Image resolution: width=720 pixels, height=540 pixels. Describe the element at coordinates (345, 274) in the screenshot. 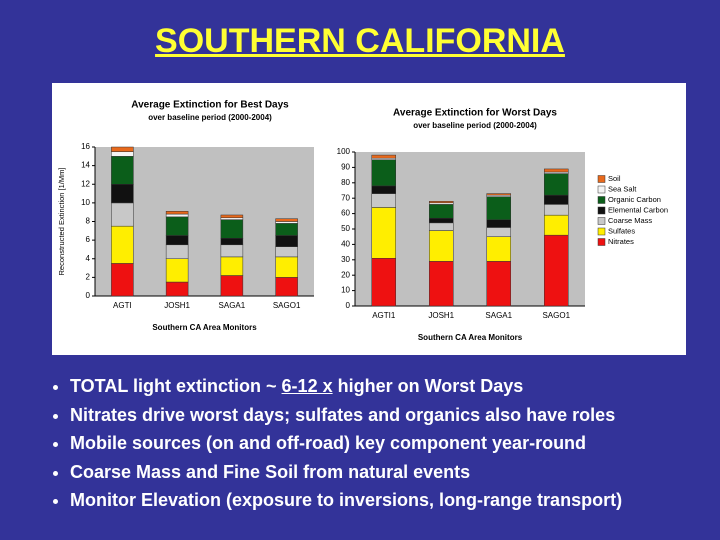

I see `y-tick-label: 20` at that location.